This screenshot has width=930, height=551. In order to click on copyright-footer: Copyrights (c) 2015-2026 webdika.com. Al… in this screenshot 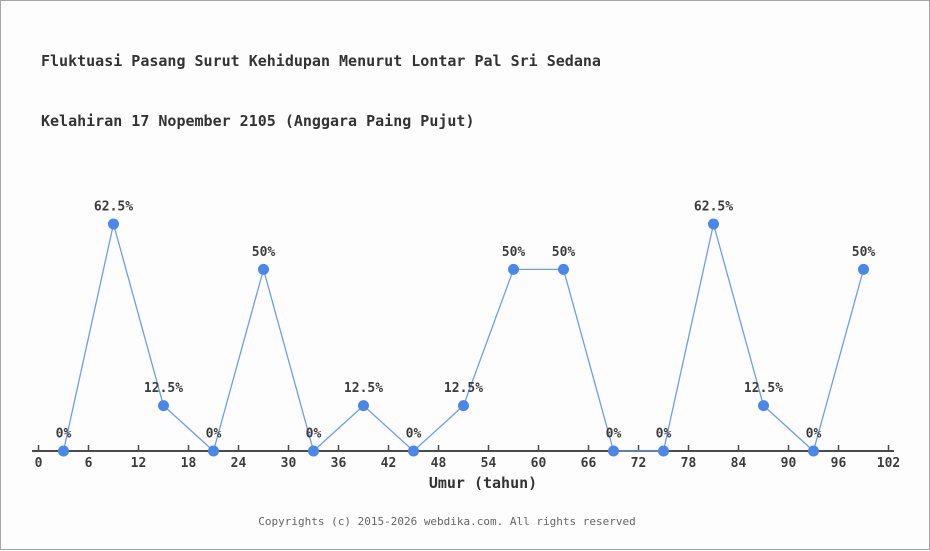, I will do `click(447, 521)`.